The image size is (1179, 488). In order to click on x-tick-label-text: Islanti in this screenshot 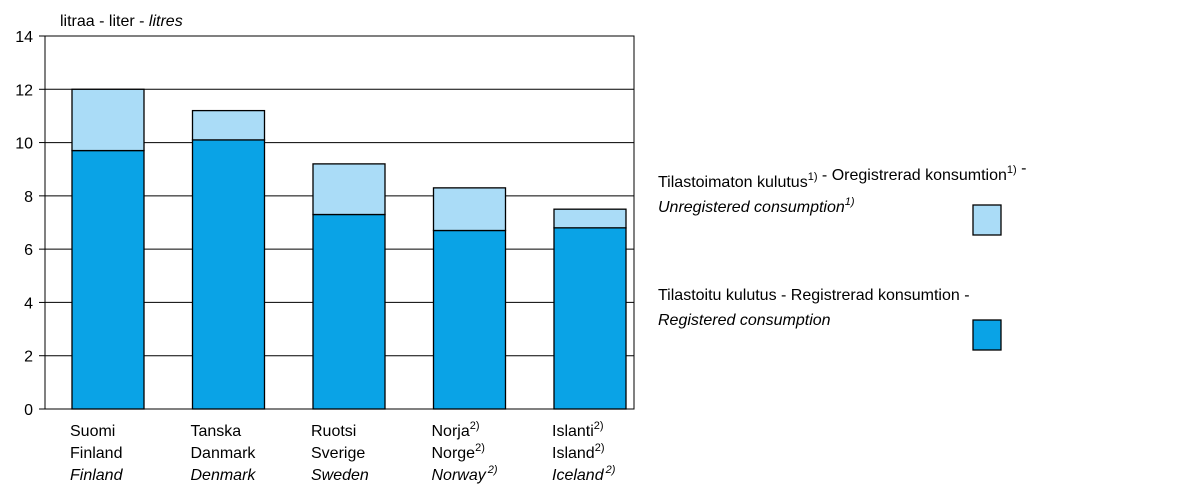, I will do `click(573, 431)`.